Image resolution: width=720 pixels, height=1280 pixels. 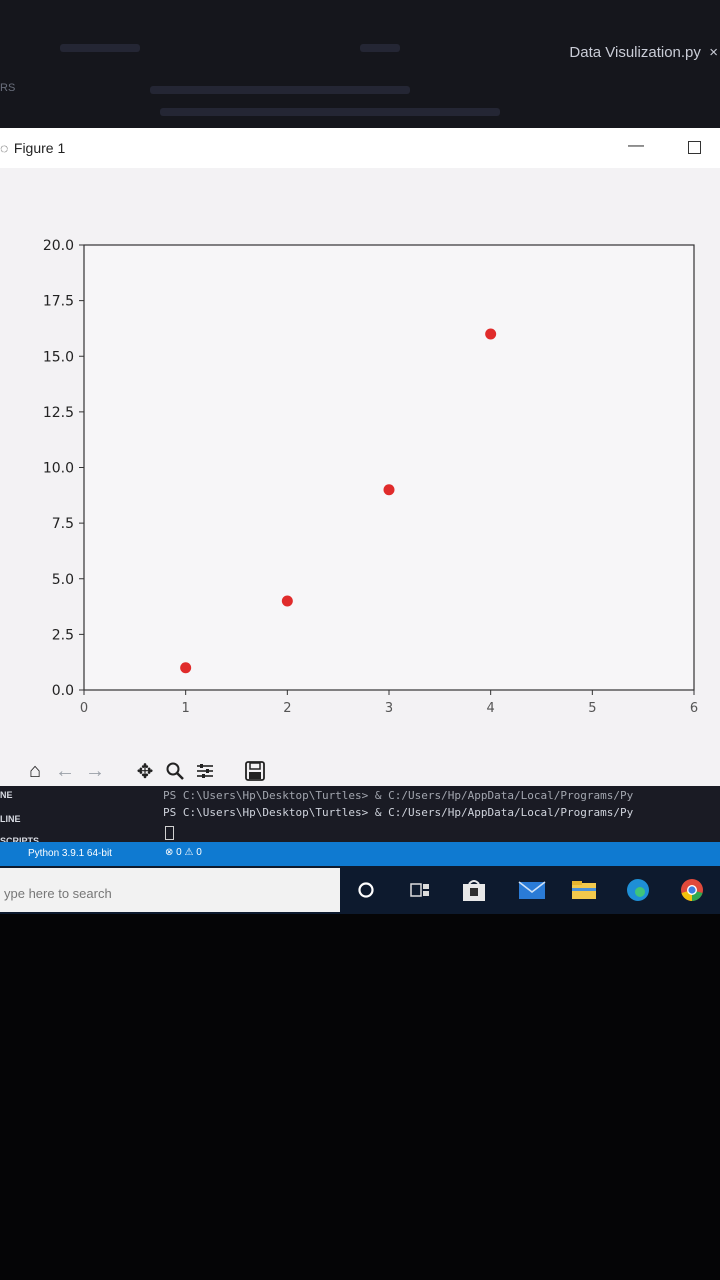 I want to click on status-bar: Python 3.9.1 64-bit ⊗ 0 ⚠ 0, so click(x=360, y=854).